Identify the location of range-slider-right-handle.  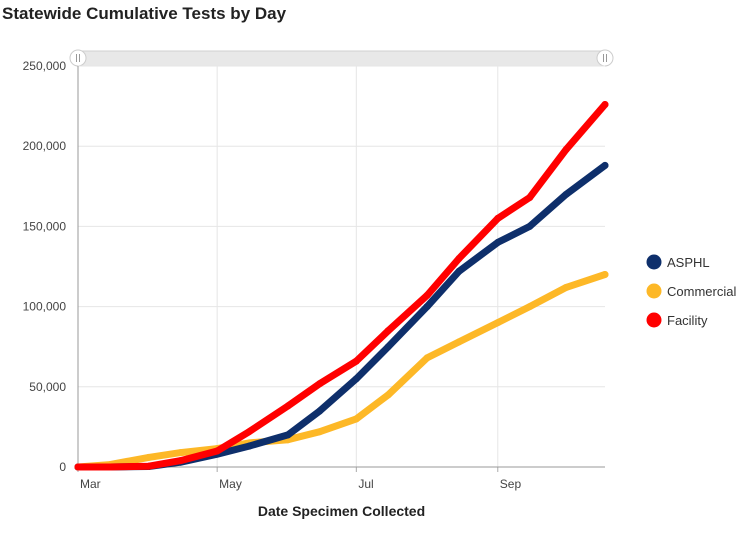
(605, 58).